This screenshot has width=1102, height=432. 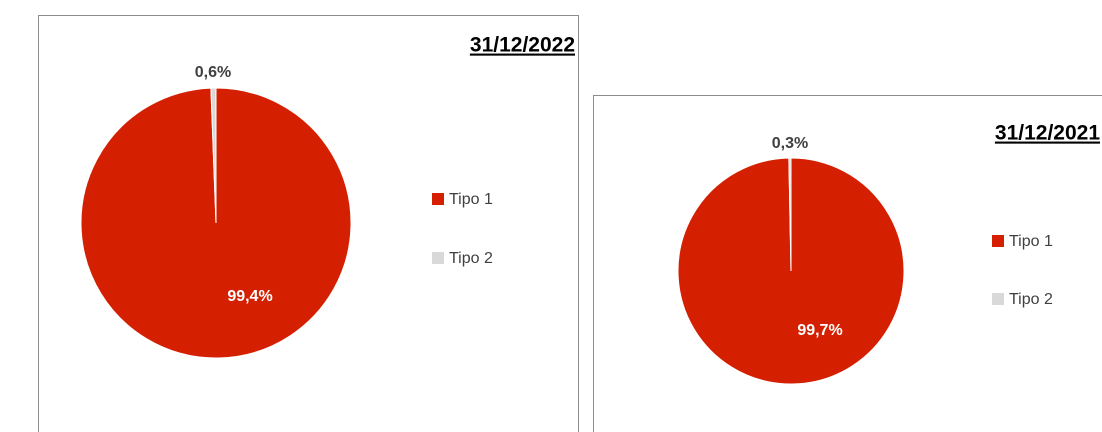 I want to click on data-label: 99,7%, so click(x=819, y=330).